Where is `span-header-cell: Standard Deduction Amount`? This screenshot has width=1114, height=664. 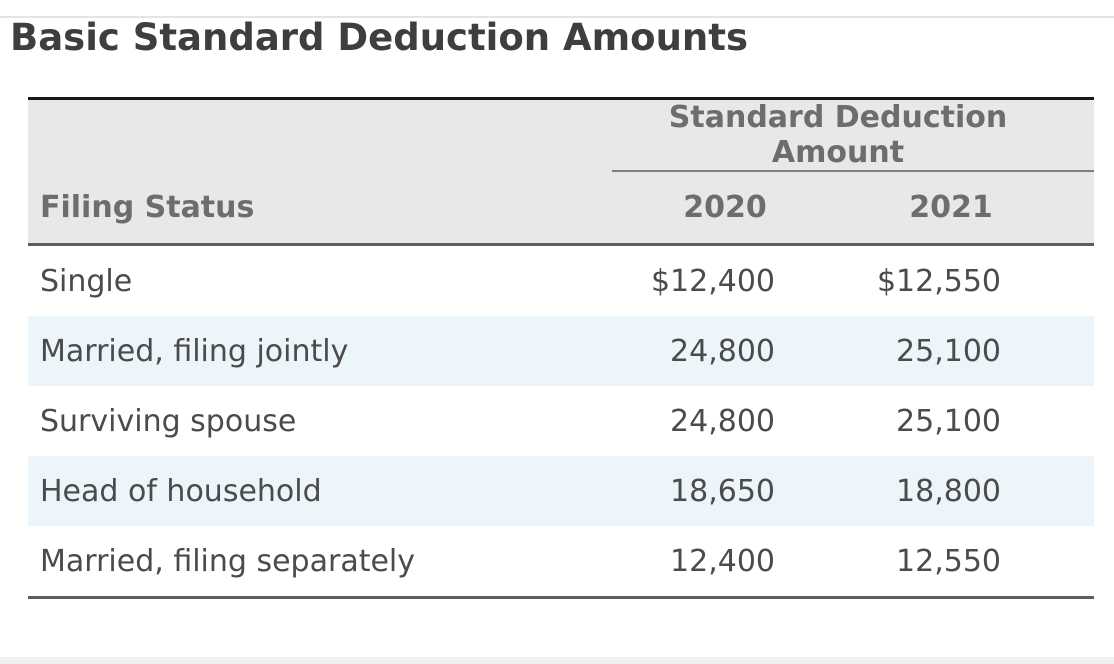
span-header-cell: Standard Deduction Amount is located at coordinates (853, 135).